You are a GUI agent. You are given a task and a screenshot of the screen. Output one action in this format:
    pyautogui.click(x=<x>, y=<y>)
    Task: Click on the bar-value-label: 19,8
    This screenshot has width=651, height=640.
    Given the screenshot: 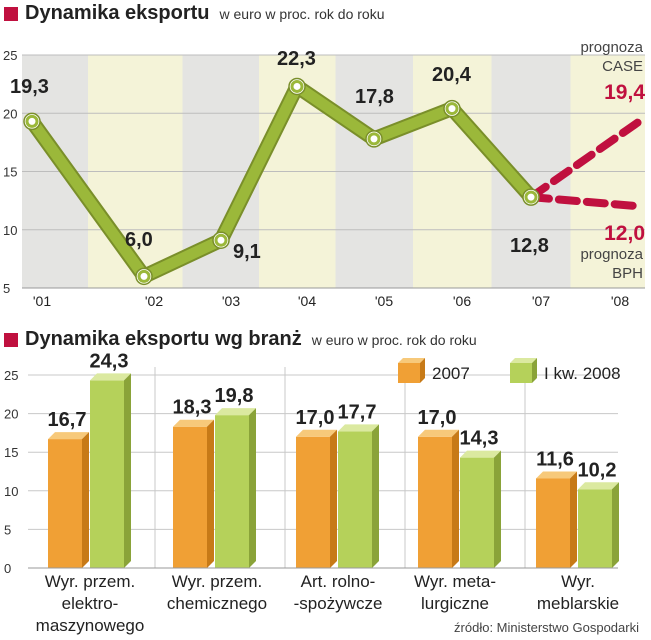 What is the action you would take?
    pyautogui.click(x=234, y=396)
    